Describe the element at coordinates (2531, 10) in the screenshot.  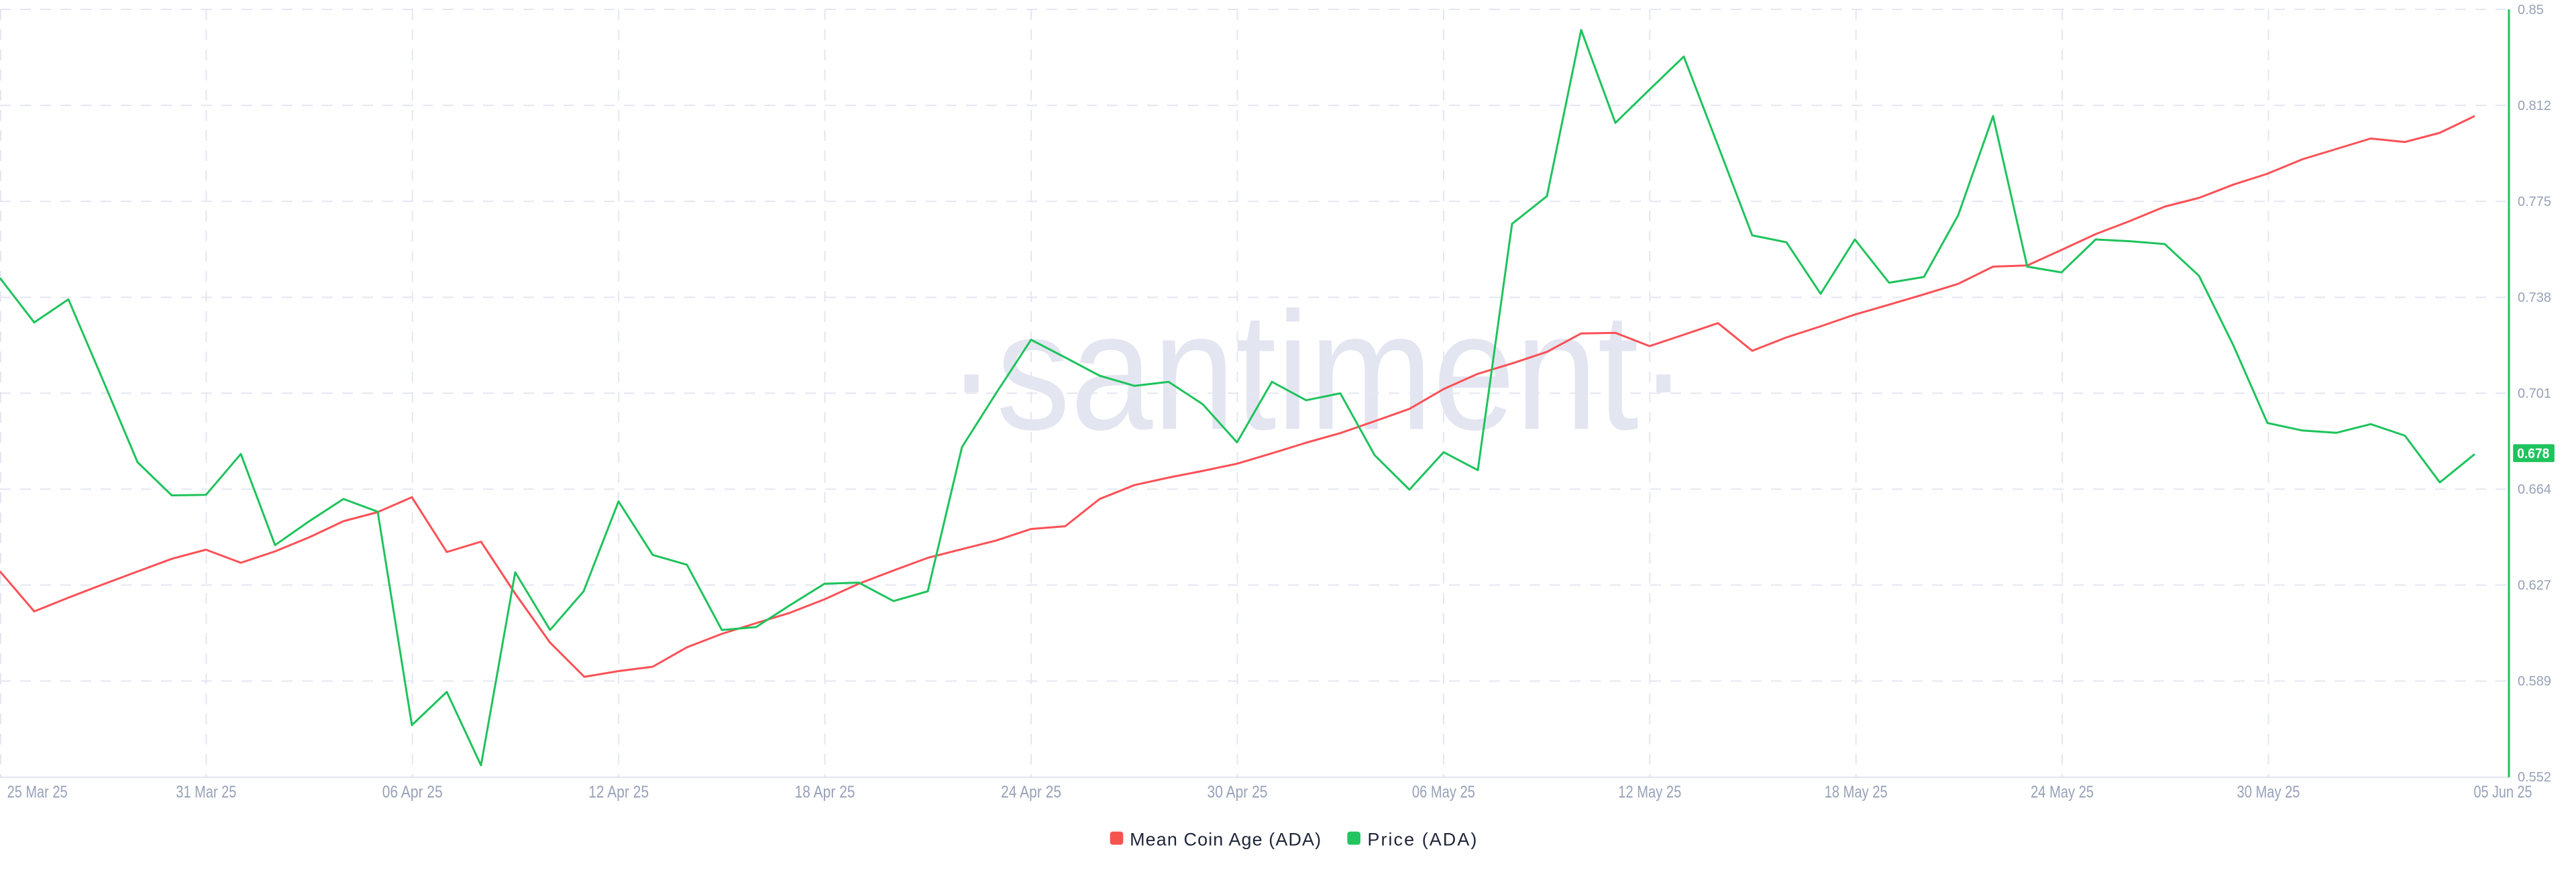
I see `svg-text: 0.85` at that location.